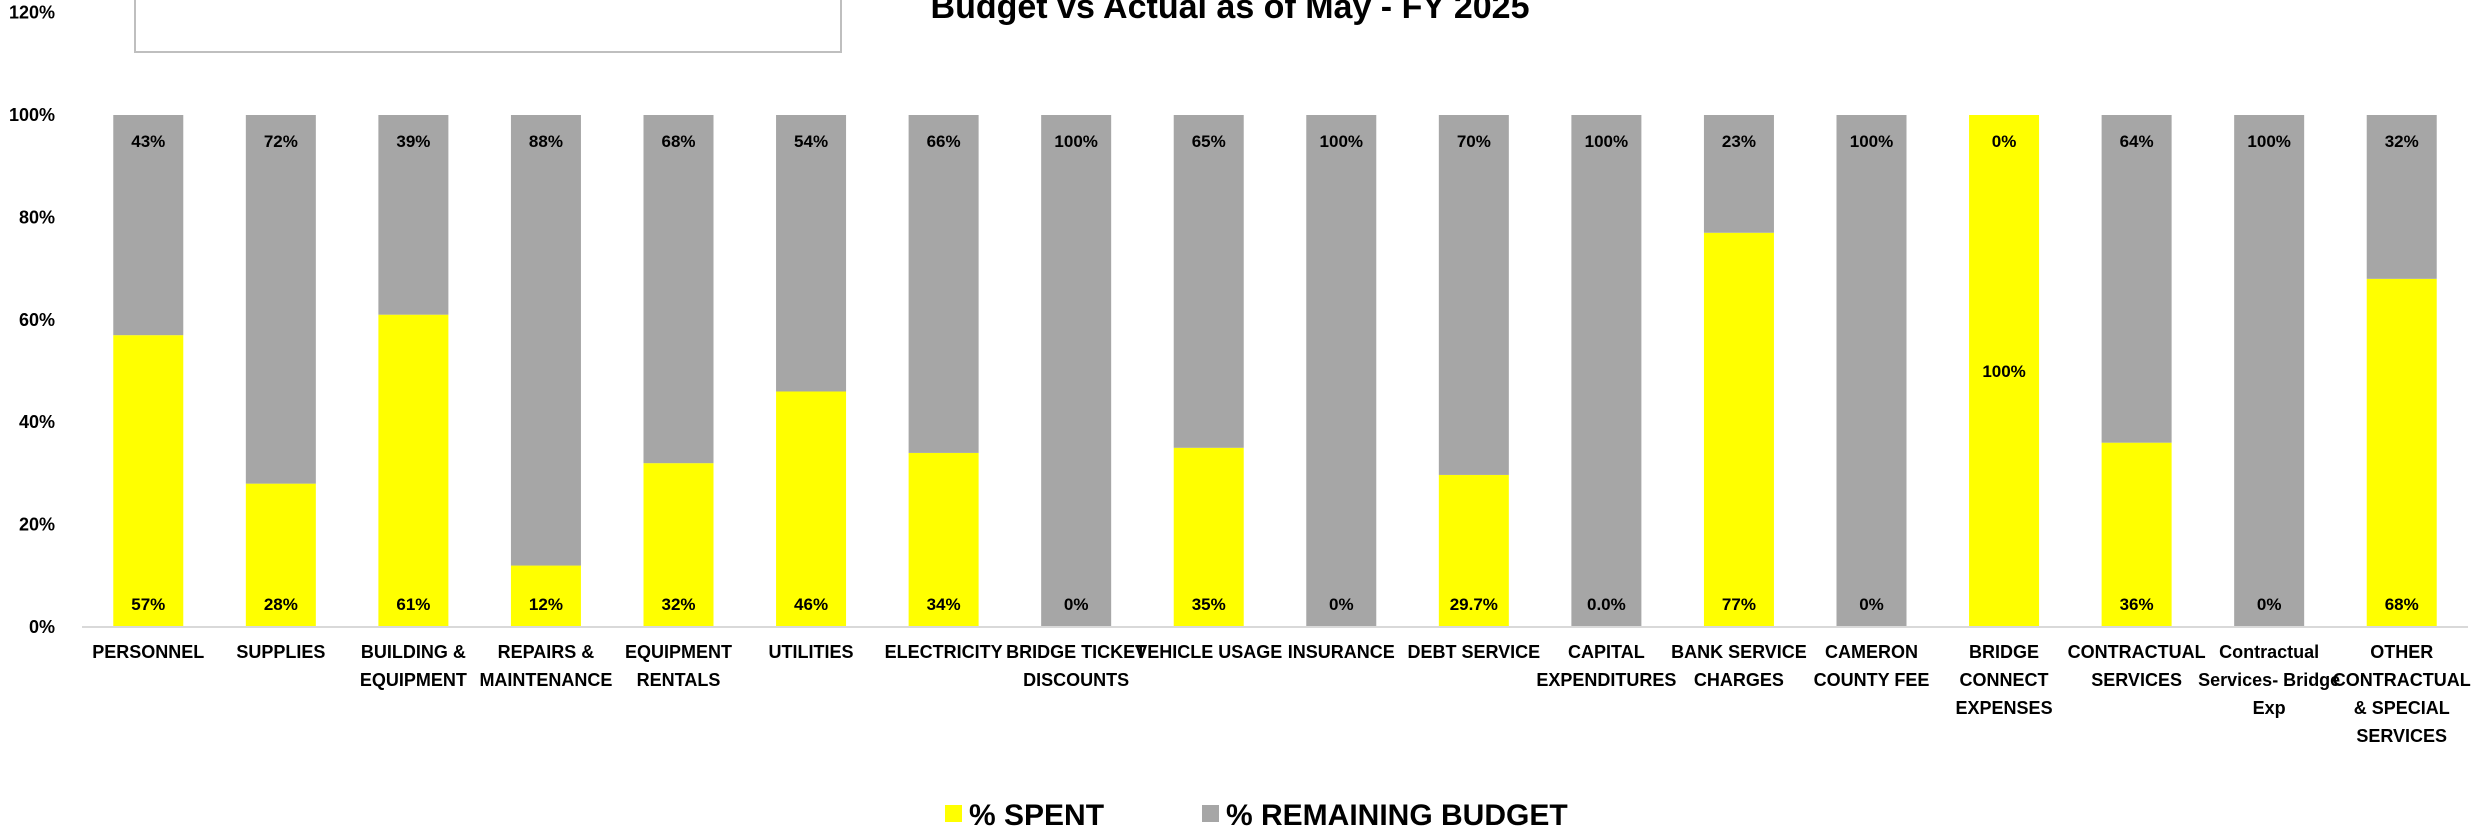 This screenshot has width=2483, height=830. I want to click on label-remaining: 65%, so click(1209, 141).